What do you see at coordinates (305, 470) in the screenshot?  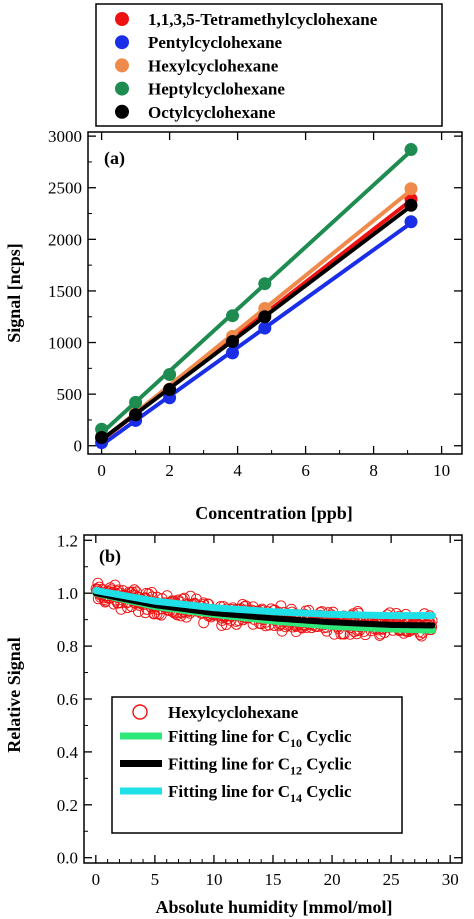 I see `x-tick-label-a: 6` at bounding box center [305, 470].